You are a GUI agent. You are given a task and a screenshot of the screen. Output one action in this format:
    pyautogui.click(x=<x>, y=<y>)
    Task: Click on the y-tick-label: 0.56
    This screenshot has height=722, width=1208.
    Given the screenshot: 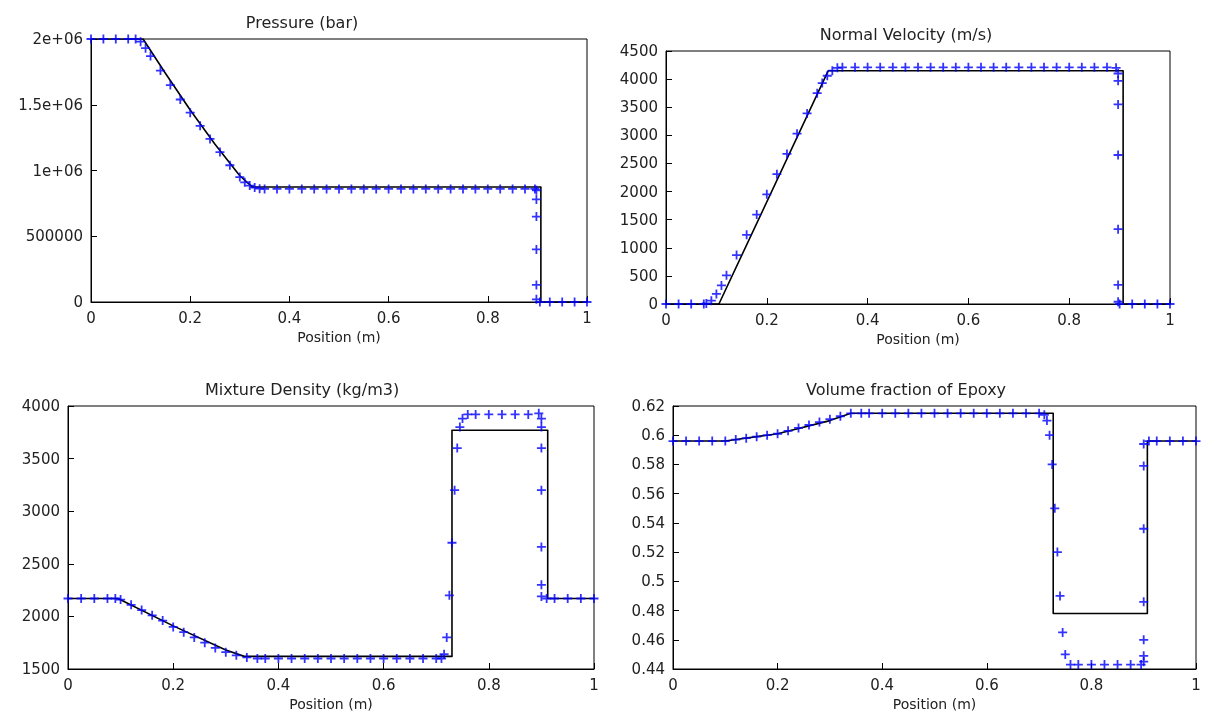 What is the action you would take?
    pyautogui.click(x=648, y=493)
    